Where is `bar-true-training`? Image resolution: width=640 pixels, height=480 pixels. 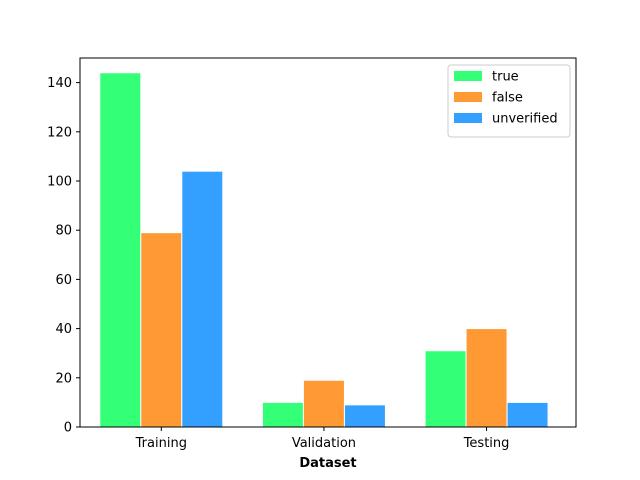
bar-true-training is located at coordinates (120, 250).